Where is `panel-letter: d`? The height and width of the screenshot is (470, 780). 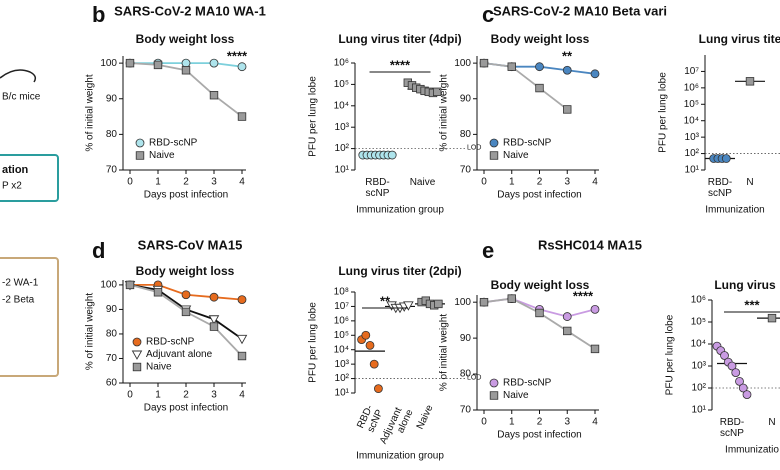
panel-letter: d is located at coordinates (98, 250).